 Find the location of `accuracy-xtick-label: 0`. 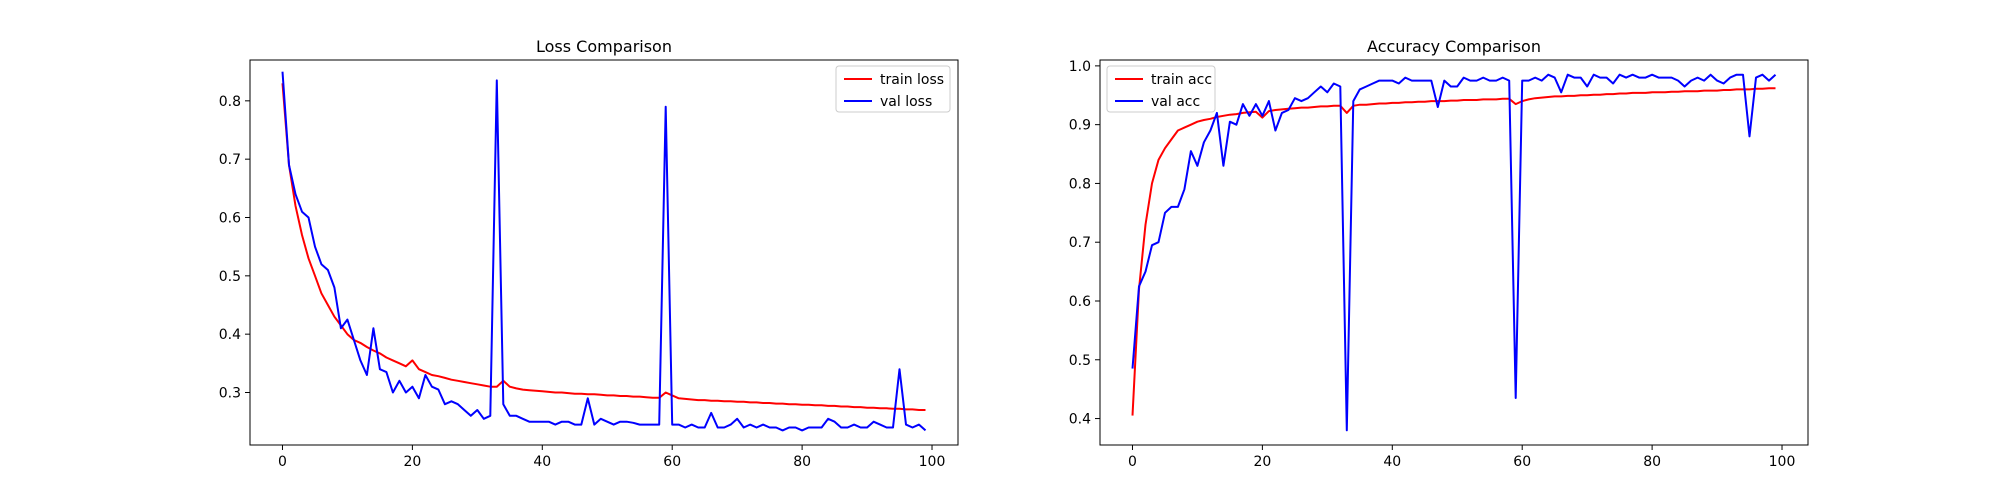

accuracy-xtick-label: 0 is located at coordinates (1132, 462).